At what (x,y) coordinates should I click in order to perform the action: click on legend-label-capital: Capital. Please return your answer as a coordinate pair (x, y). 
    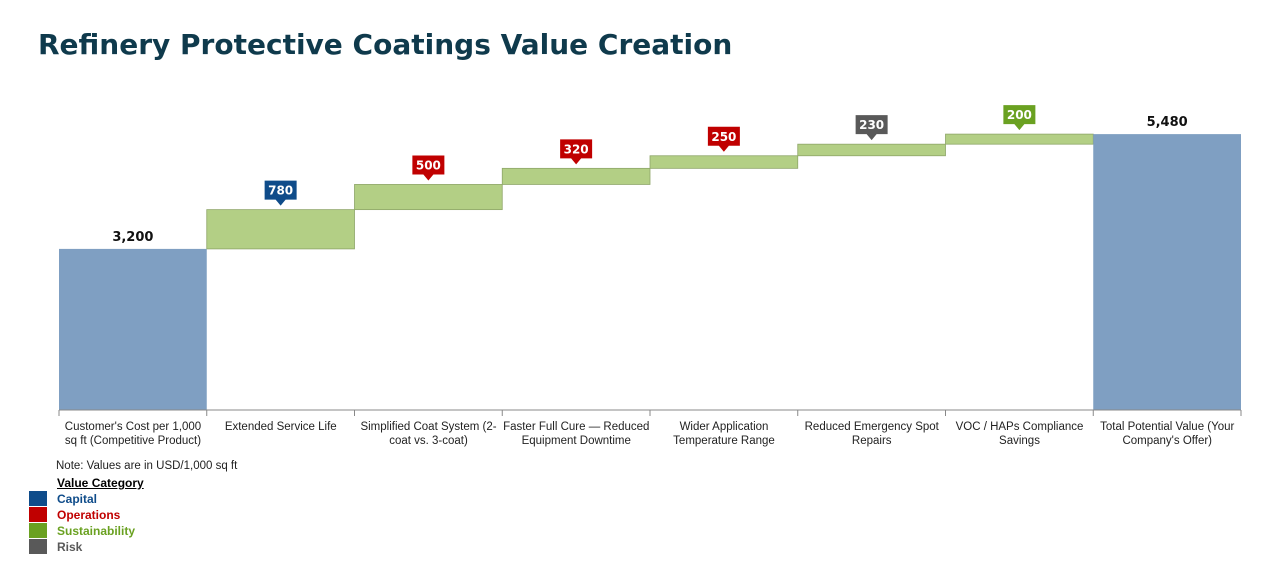
    Looking at the image, I should click on (77, 498).